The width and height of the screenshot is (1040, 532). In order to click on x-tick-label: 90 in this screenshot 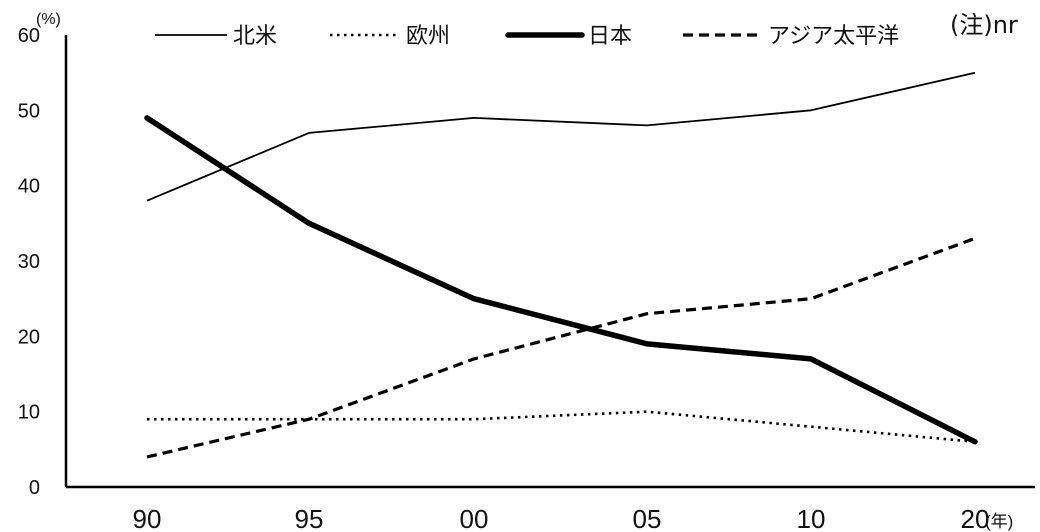, I will do `click(147, 518)`.